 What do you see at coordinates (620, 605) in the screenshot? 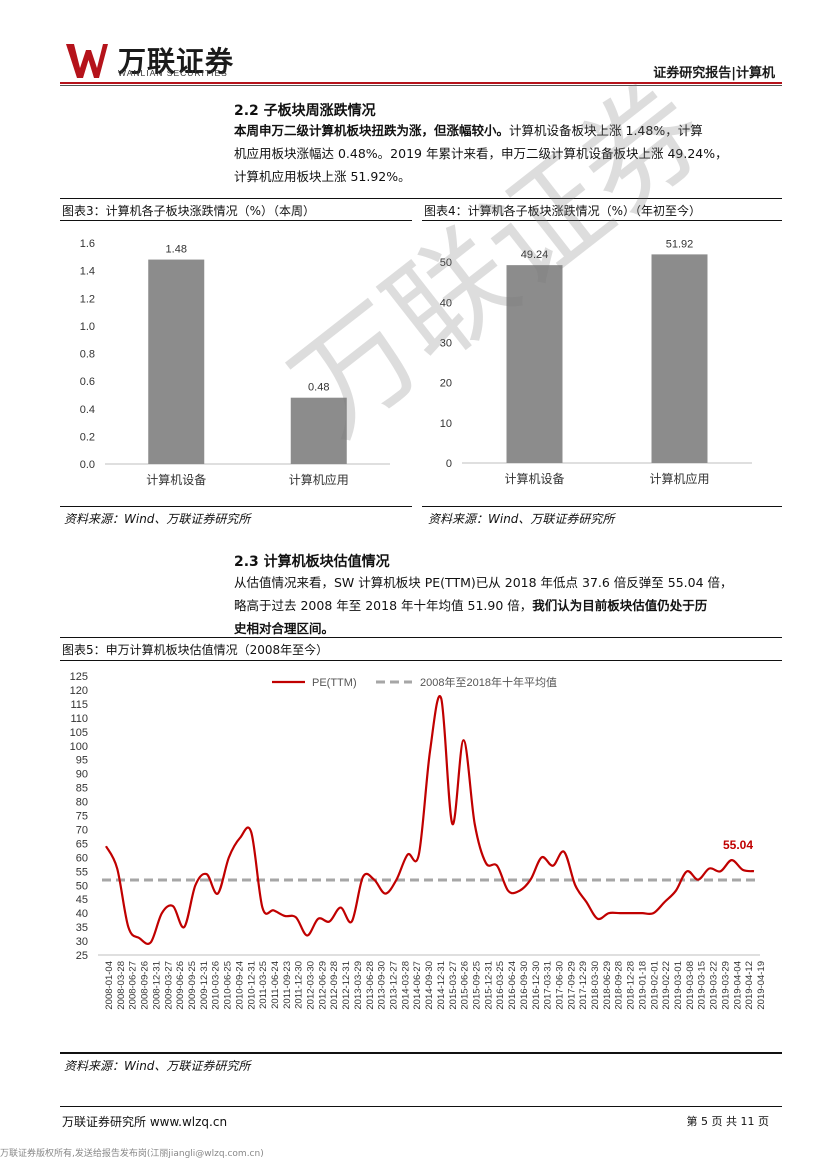
I see `para23-line2-bold: 我们认为目前板块估值仍处于历` at bounding box center [620, 605].